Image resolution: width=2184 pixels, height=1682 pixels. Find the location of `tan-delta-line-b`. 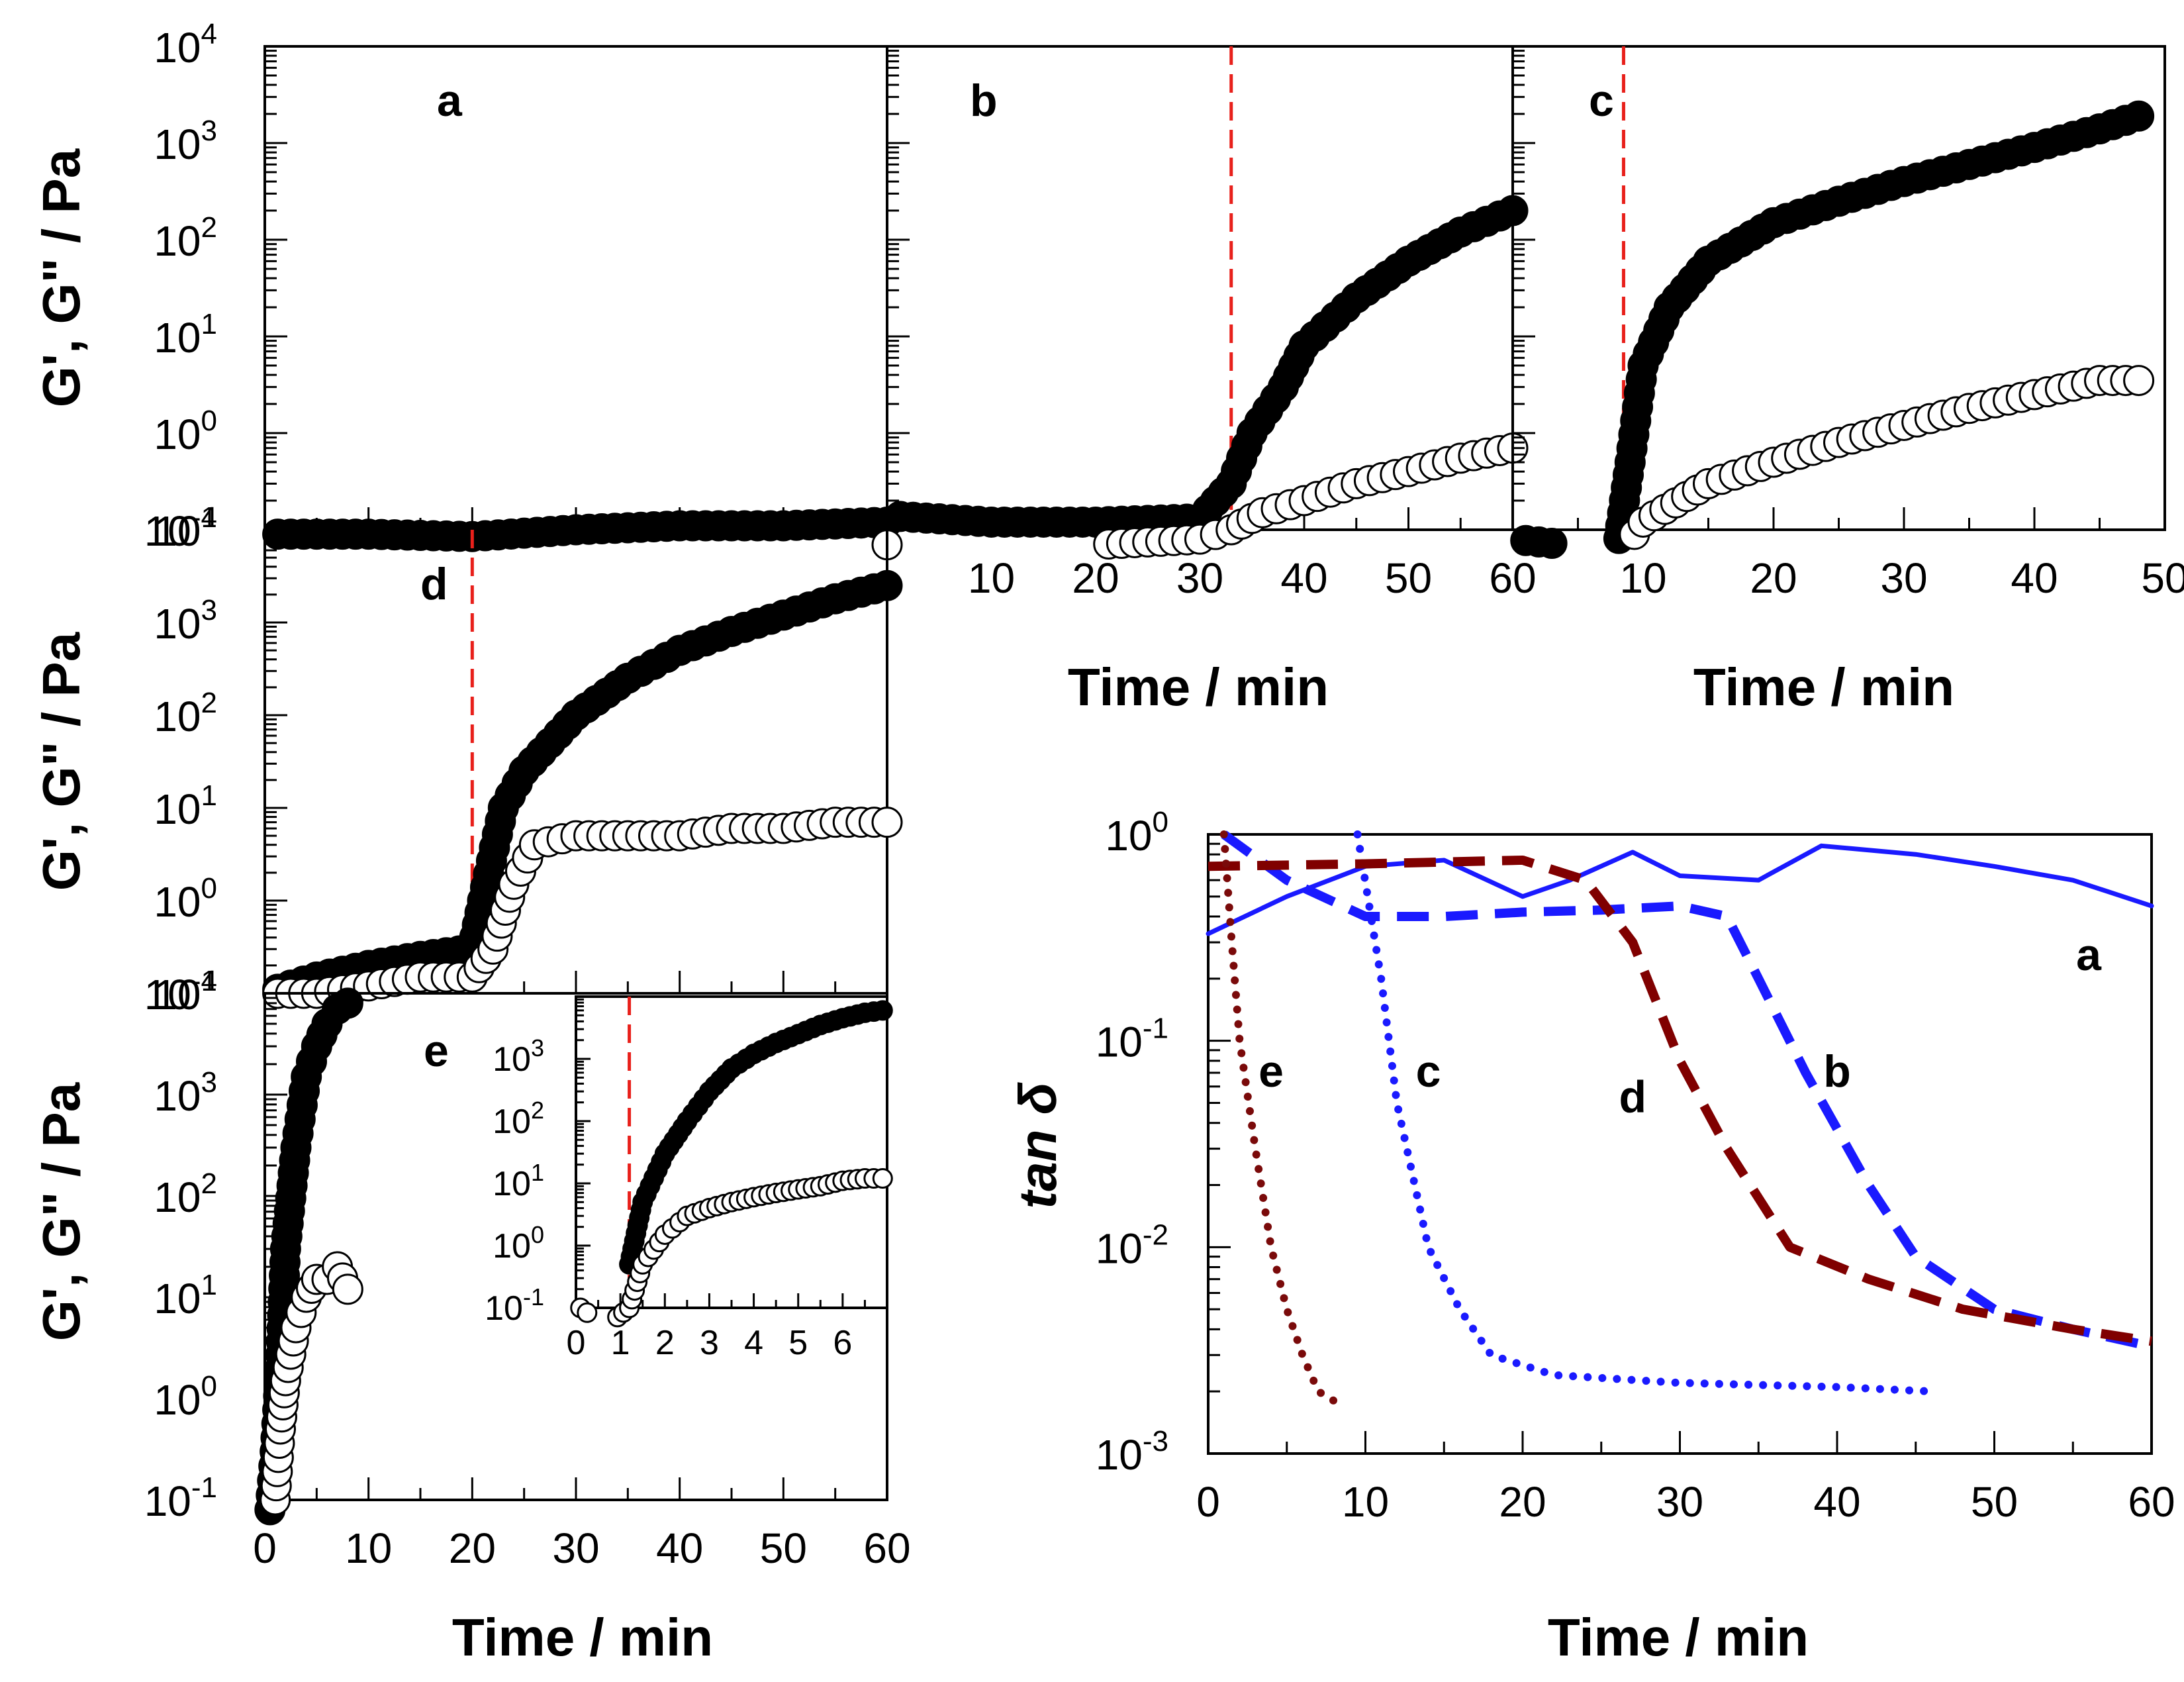

tan-delta-line-b is located at coordinates (1687, 1091).